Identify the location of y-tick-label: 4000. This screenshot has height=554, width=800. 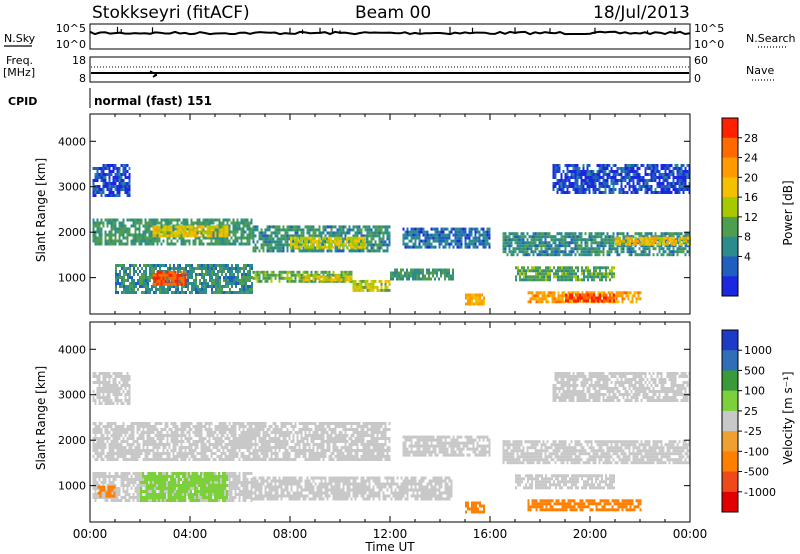
(72, 141).